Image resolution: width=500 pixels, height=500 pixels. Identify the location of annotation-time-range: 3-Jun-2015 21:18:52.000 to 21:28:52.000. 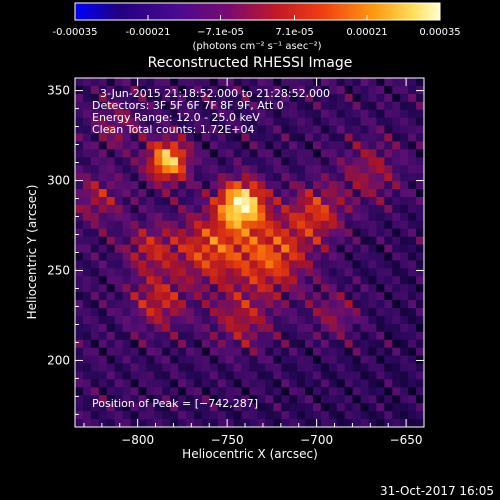
(215, 93).